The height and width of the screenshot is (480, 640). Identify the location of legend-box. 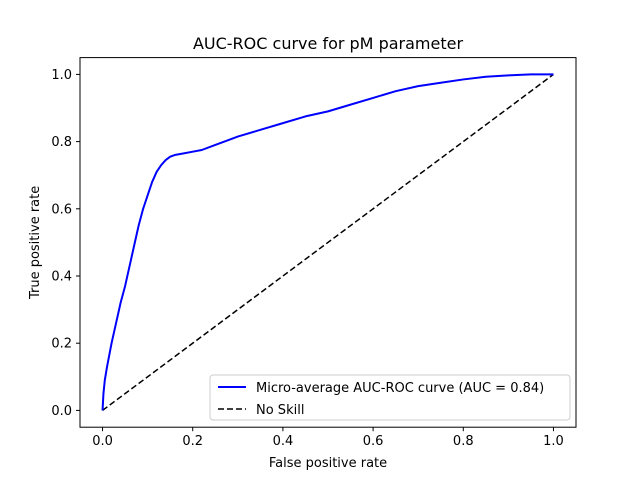
(390, 397).